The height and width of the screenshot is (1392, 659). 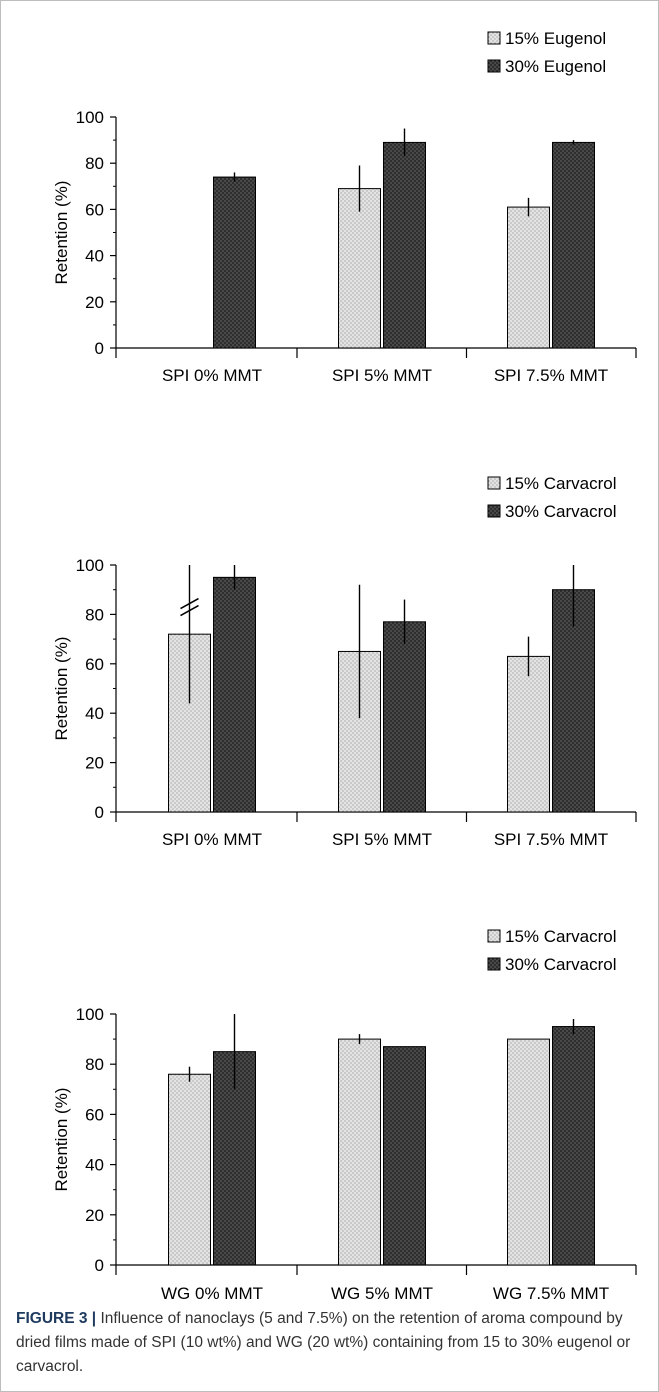 I want to click on legend-label: 30% Eugenol, so click(x=555, y=66).